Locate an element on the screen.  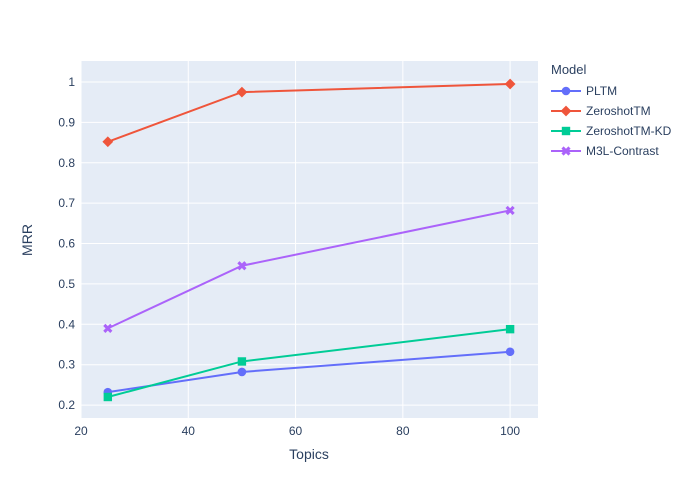
legend-label: ZeroshotTM is located at coordinates (618, 111).